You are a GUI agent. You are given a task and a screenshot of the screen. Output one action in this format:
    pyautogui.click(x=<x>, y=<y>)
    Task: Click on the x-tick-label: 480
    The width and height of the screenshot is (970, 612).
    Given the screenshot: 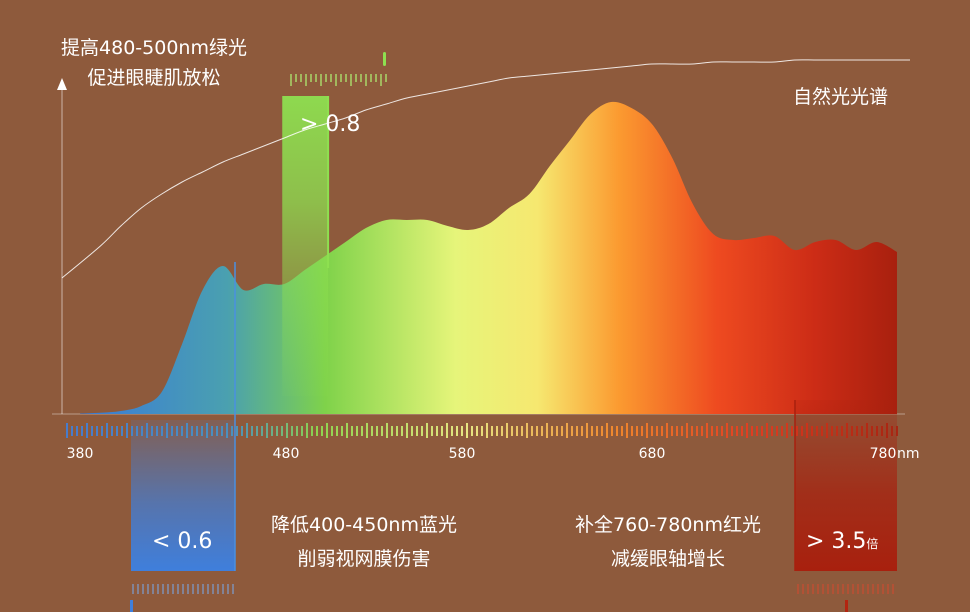 What is the action you would take?
    pyautogui.click(x=286, y=454)
    